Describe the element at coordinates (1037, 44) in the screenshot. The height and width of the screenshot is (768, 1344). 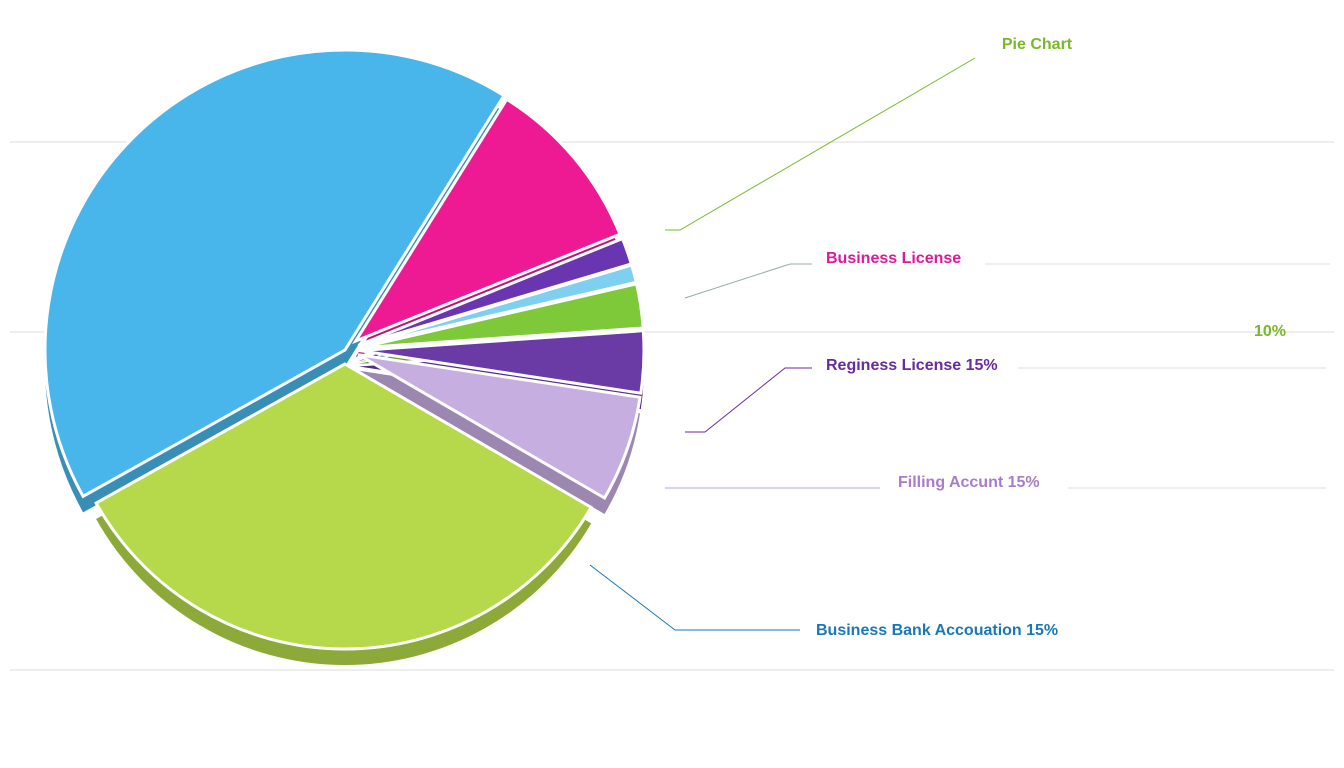
I see `chart-title: Pie Chart` at that location.